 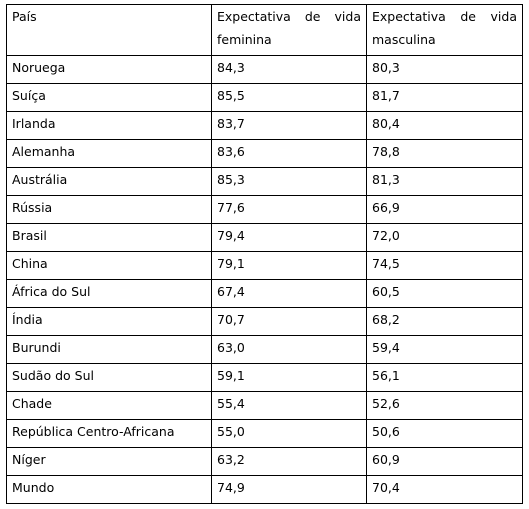 I want to click on value-cell: 83,6, so click(x=289, y=153).